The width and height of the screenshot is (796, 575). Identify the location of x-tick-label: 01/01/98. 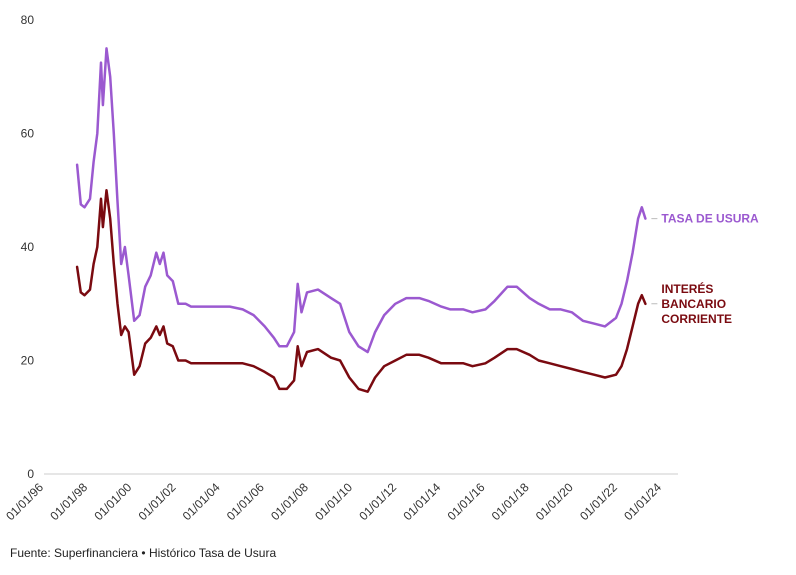
(68, 501).